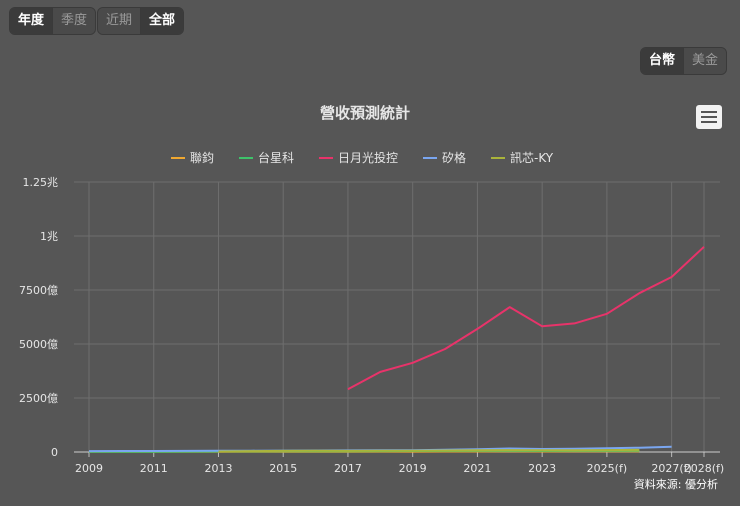  Describe the element at coordinates (41, 182) in the screenshot. I see `y-tick-label: 1.25兆` at that location.